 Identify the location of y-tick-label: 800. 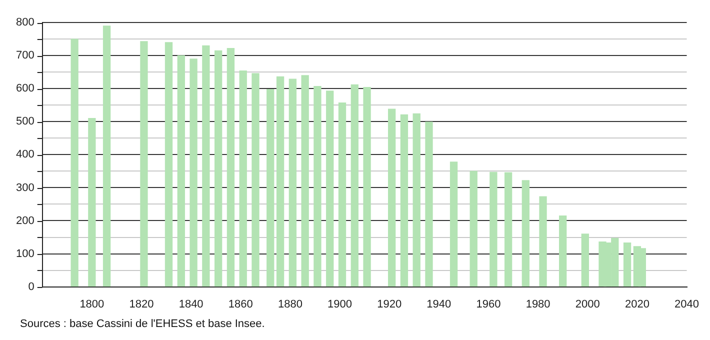
(25, 22).